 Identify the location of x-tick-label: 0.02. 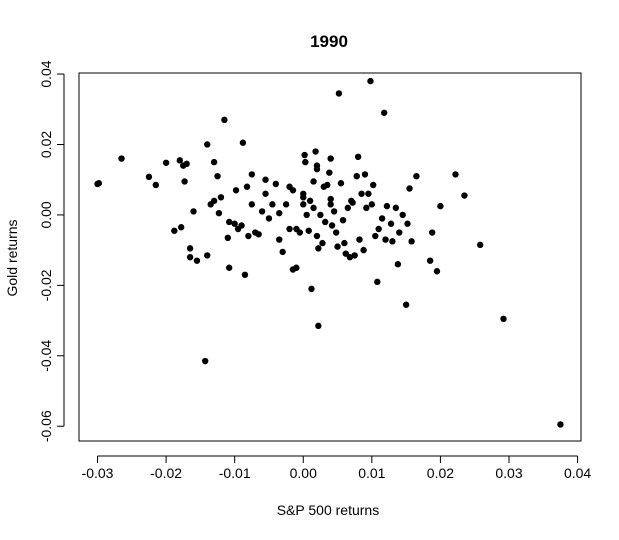
(440, 473).